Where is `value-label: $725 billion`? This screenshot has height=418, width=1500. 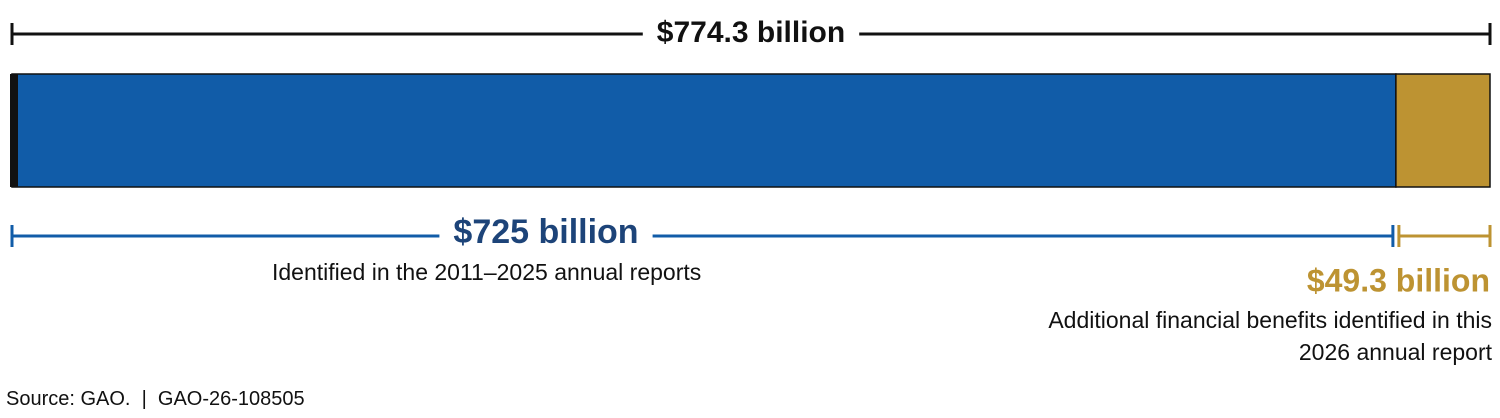
value-label: $725 billion is located at coordinates (545, 232).